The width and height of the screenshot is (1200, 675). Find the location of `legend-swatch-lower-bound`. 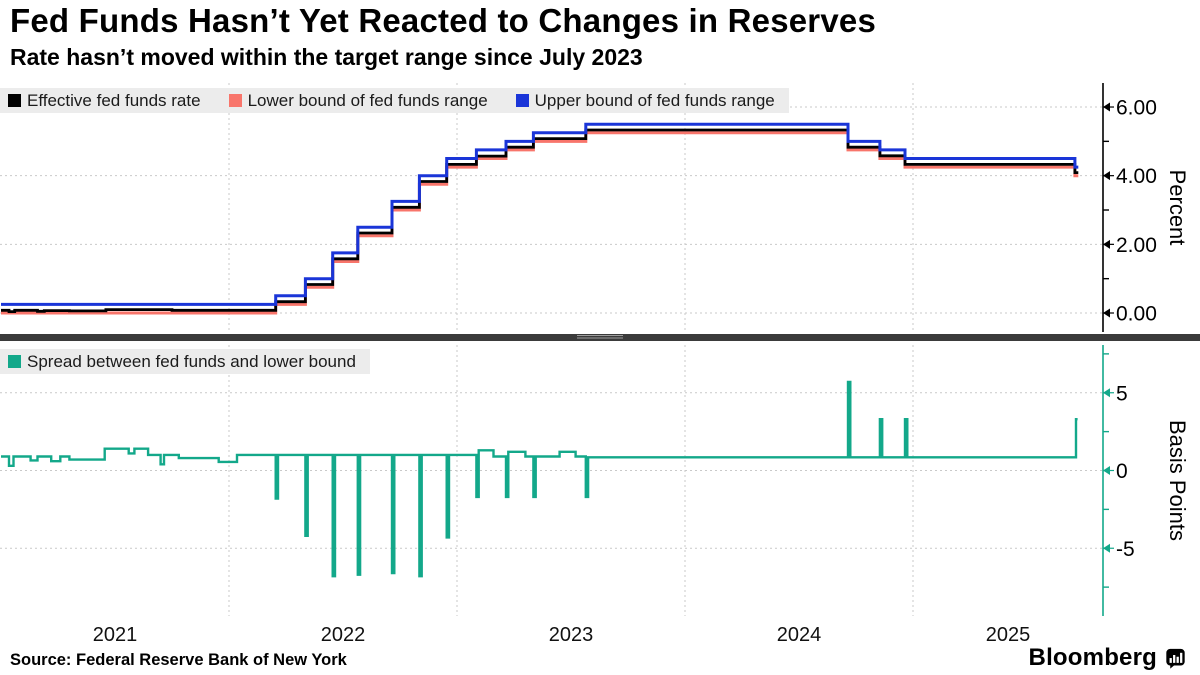

legend-swatch-lower-bound is located at coordinates (235, 100).